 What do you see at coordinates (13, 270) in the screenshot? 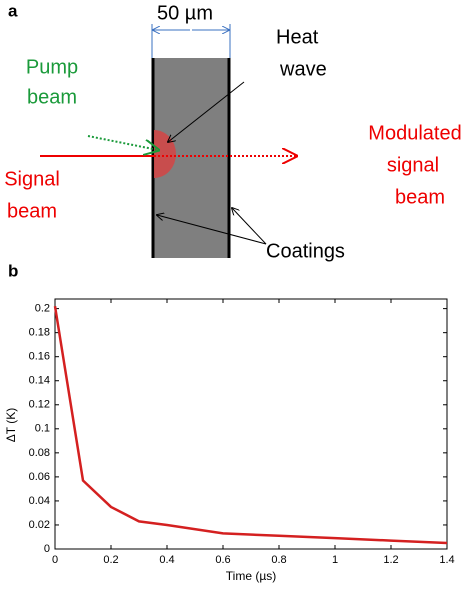
I see `panel-label: b` at bounding box center [13, 270].